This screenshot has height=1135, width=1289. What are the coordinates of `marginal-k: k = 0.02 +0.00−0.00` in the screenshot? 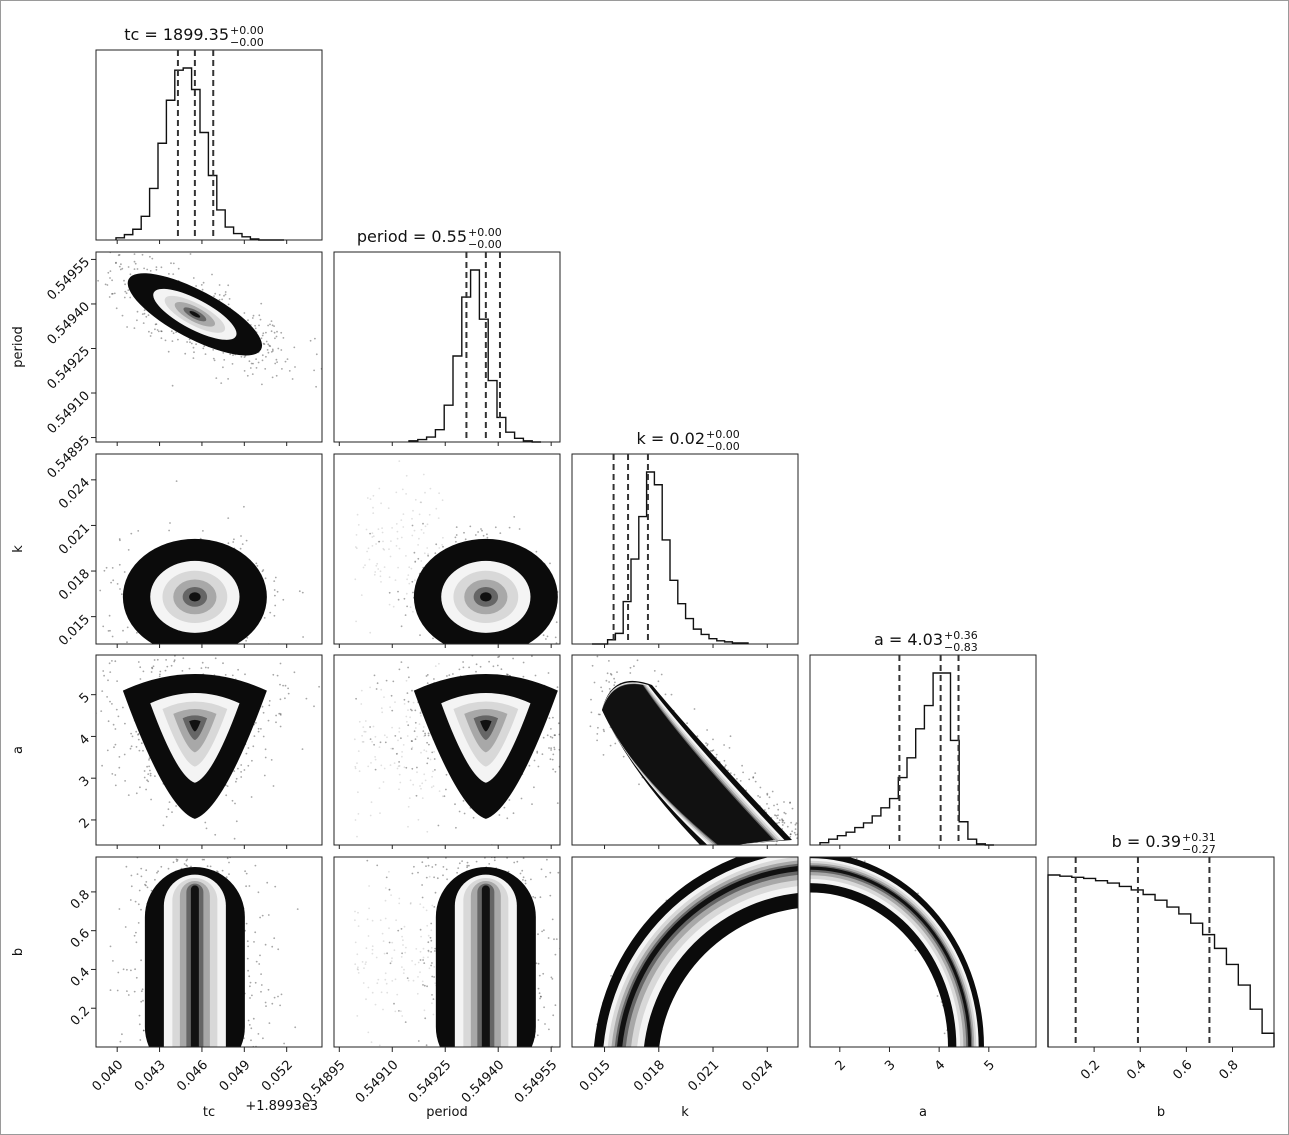 It's located at (685, 536).